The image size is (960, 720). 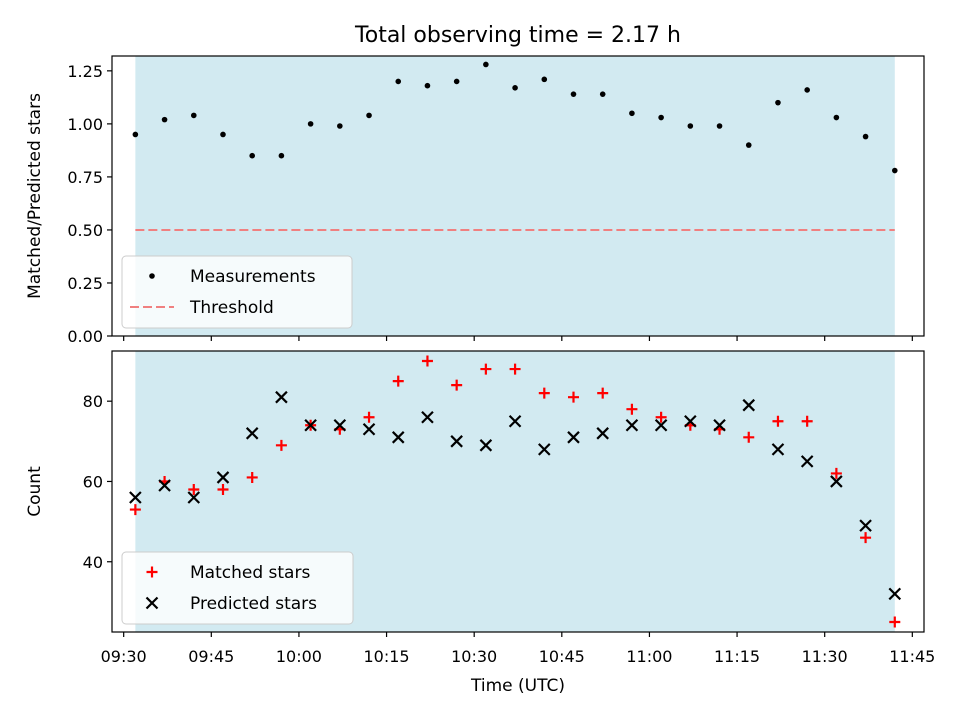 I want to click on x-axis-label: Time (UTC), so click(x=517, y=686).